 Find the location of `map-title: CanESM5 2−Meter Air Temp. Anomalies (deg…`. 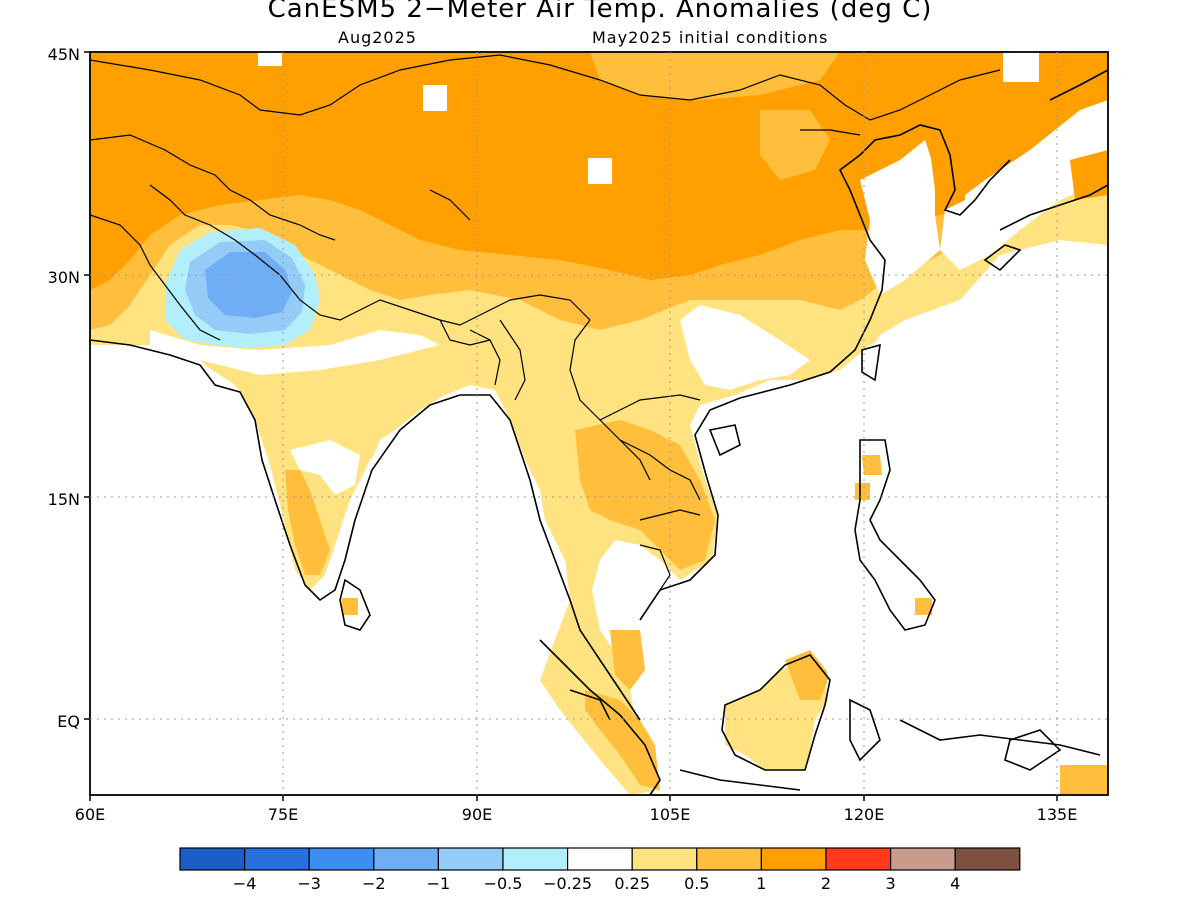

map-title: CanESM5 2−Meter Air Temp. Anomalies (deg… is located at coordinates (600, 12).